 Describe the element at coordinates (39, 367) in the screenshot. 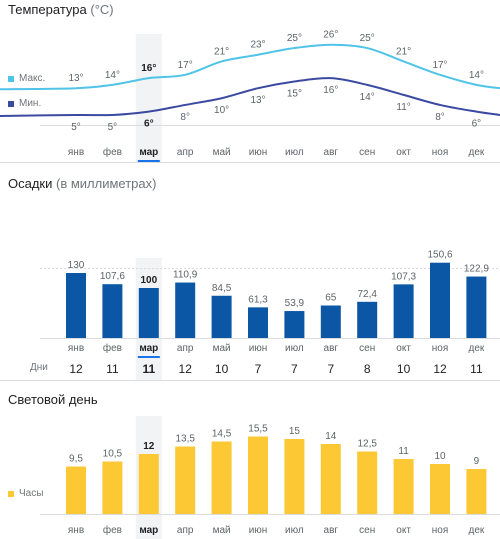

I see `days-label: Дни` at that location.